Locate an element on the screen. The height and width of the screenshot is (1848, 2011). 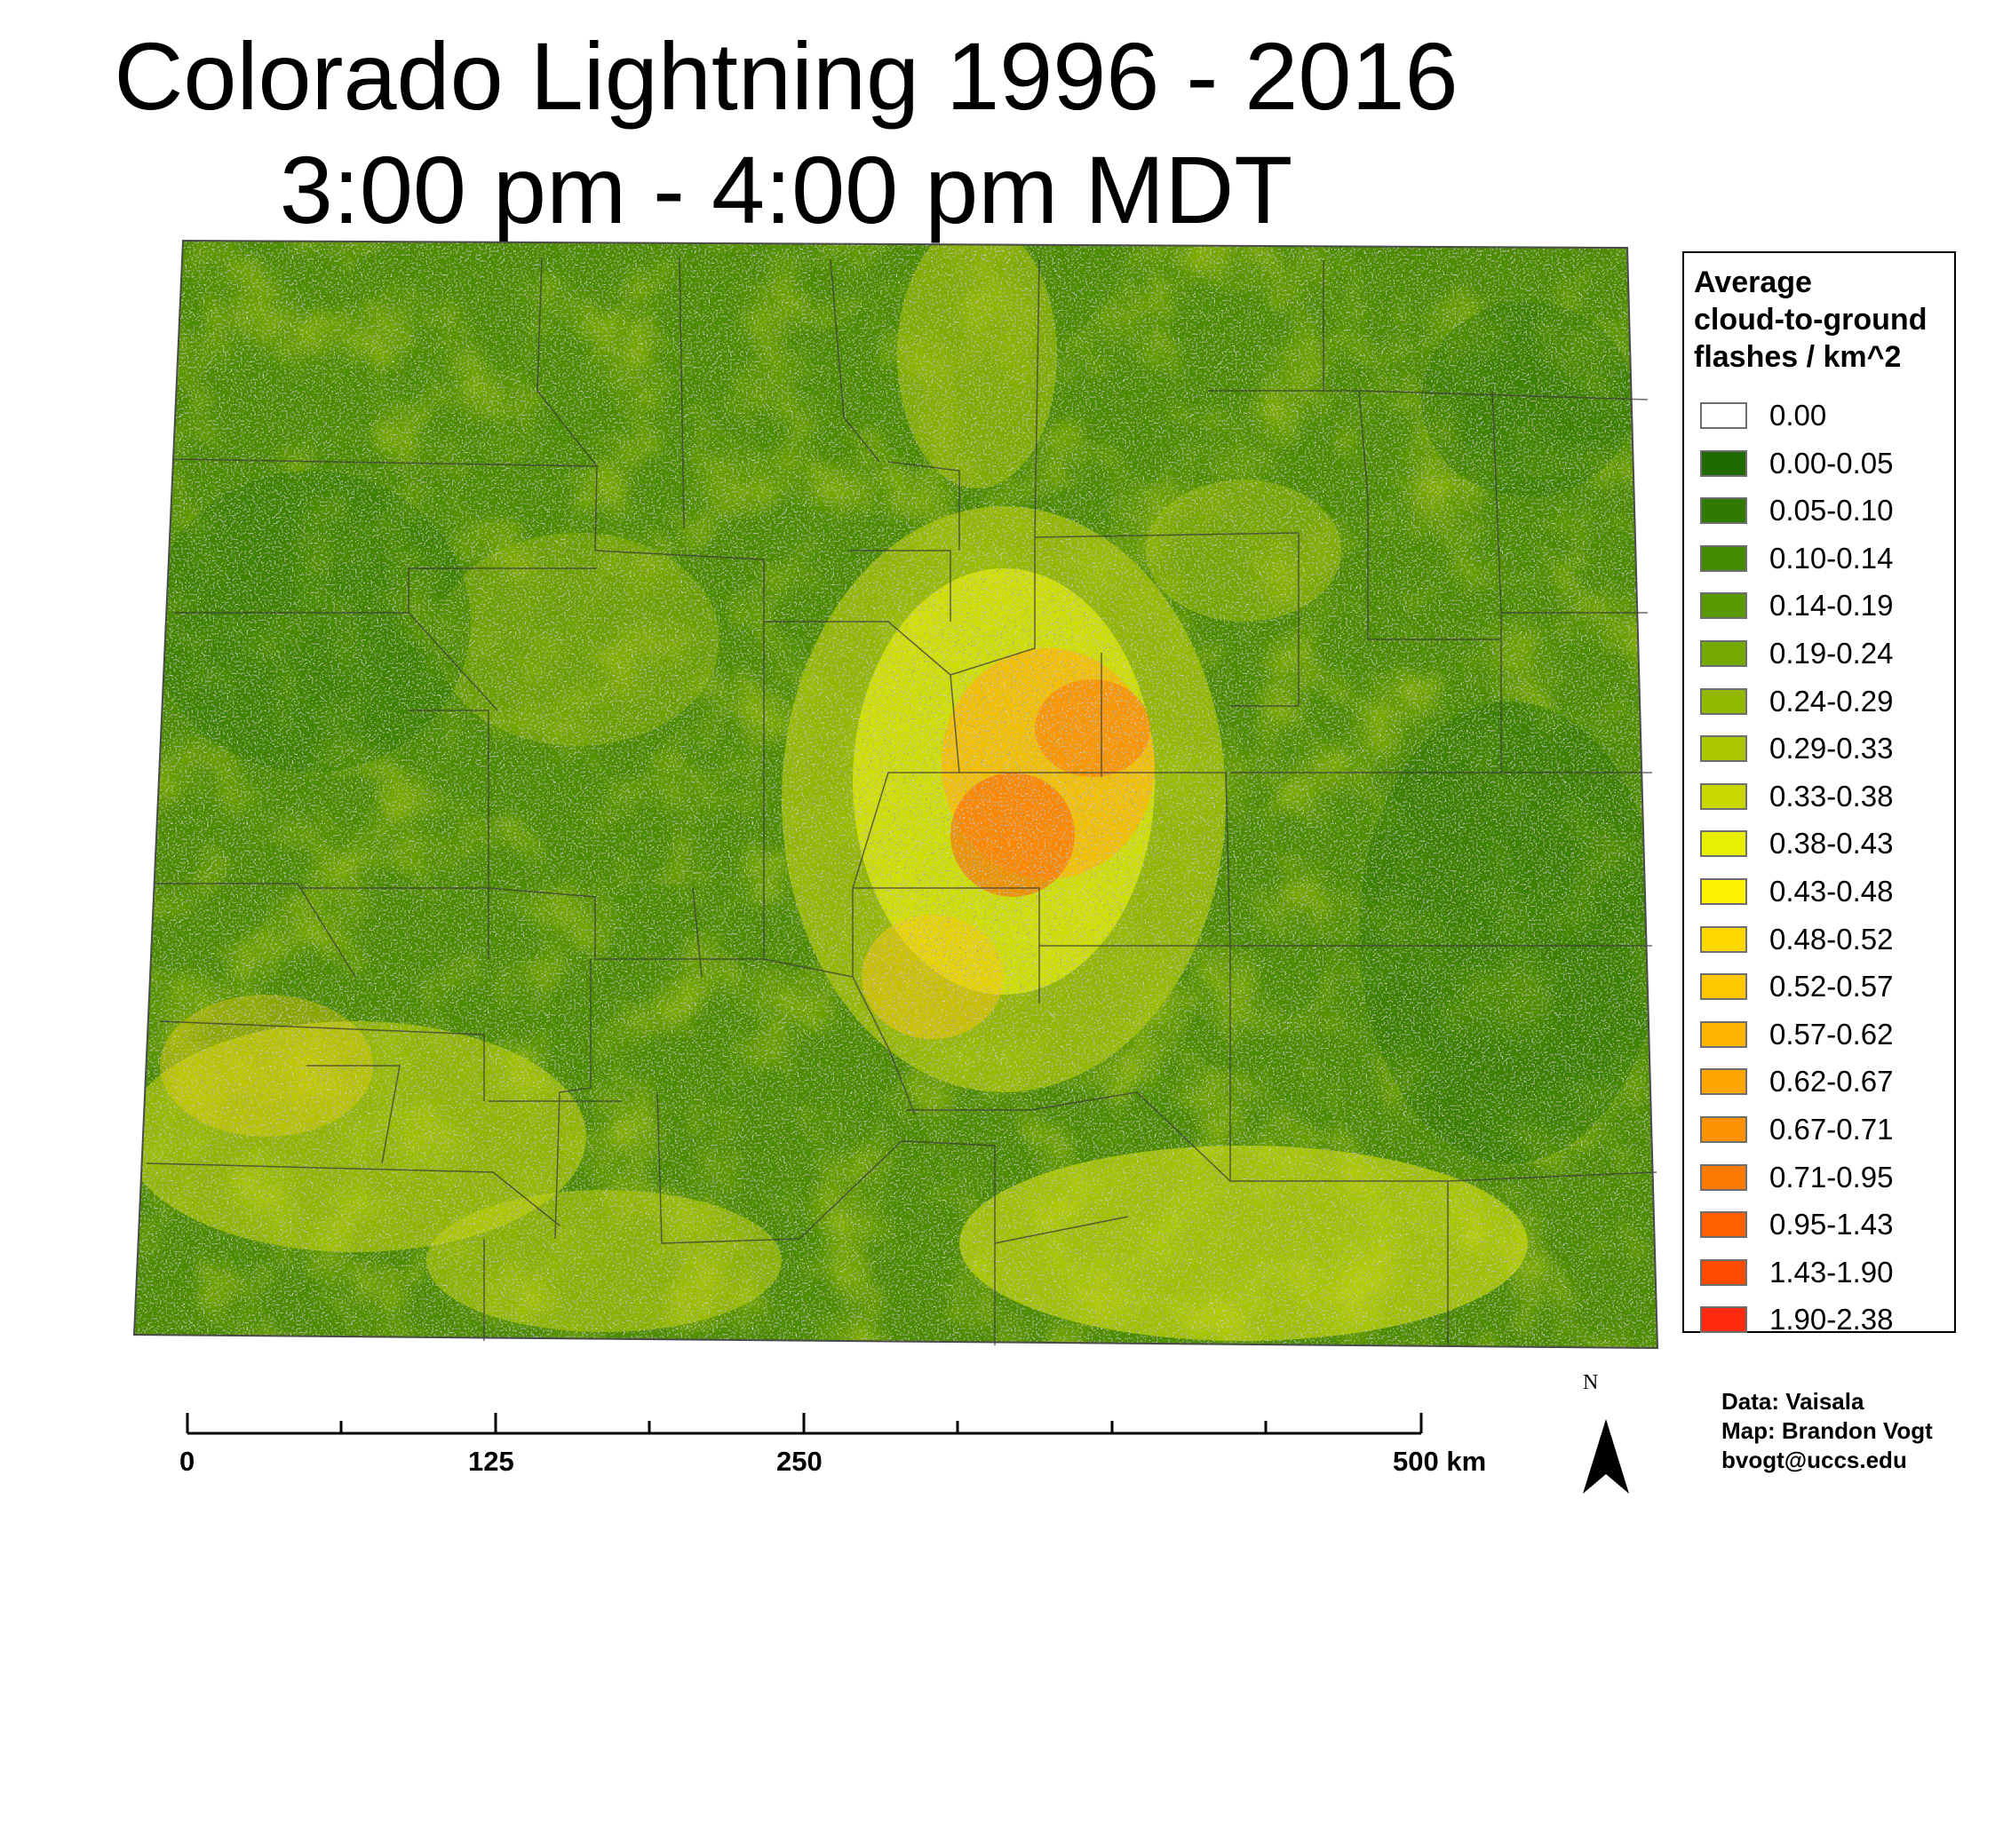
legend-item: 0.00-0.05 is located at coordinates (1824, 462).